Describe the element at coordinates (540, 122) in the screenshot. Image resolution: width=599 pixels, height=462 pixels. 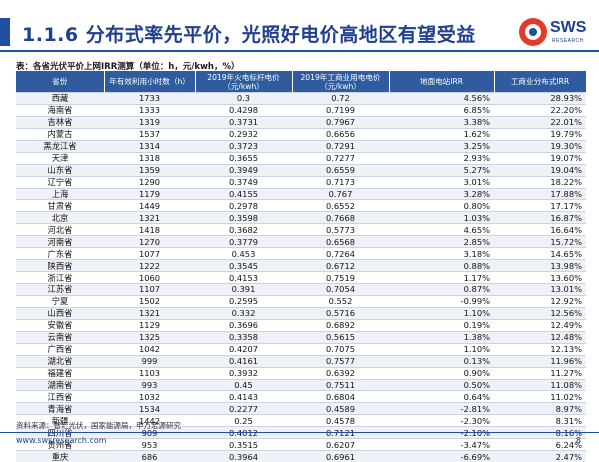
I see `value-cell: 22.01%` at that location.